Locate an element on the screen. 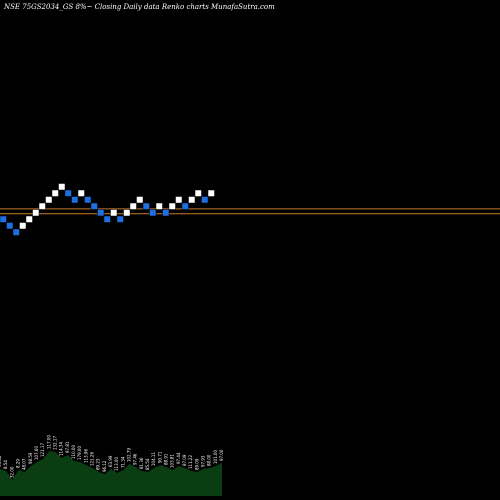  volume-label: 89.09 is located at coordinates (196, 464).